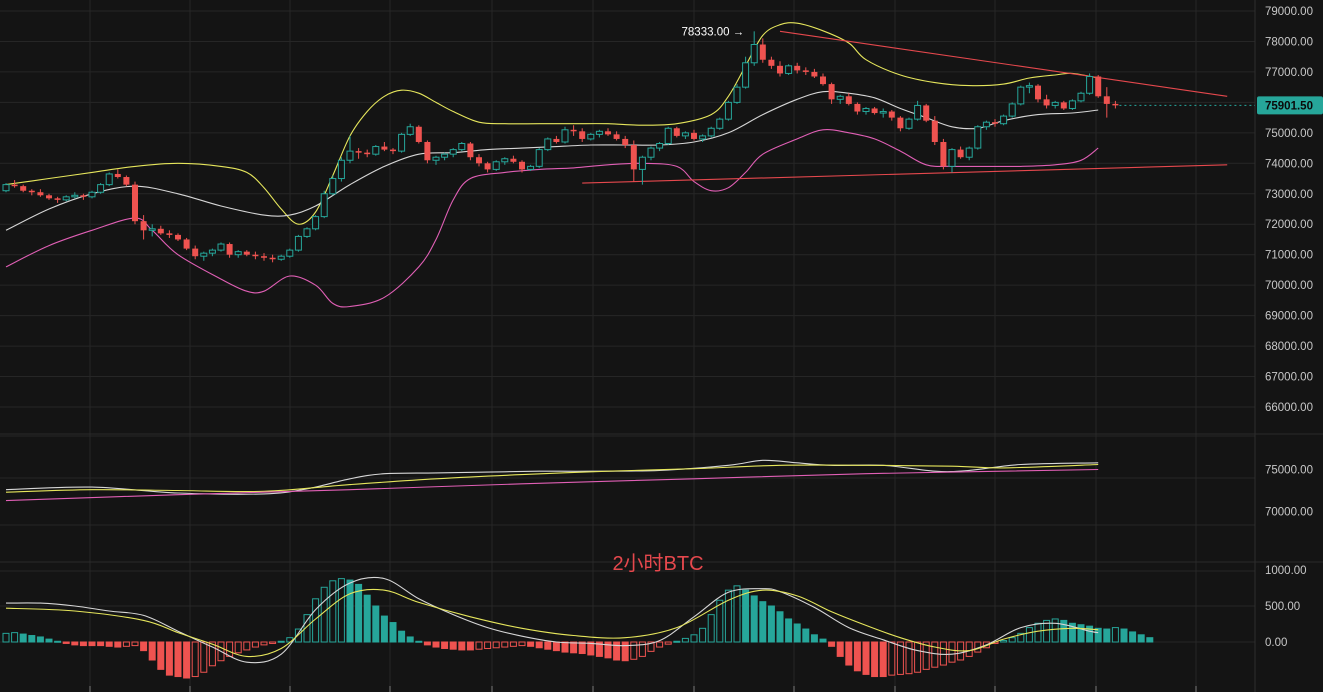 This screenshot has width=1323, height=692. I want to click on ma-axis-label: 70000.00, so click(1289, 512).